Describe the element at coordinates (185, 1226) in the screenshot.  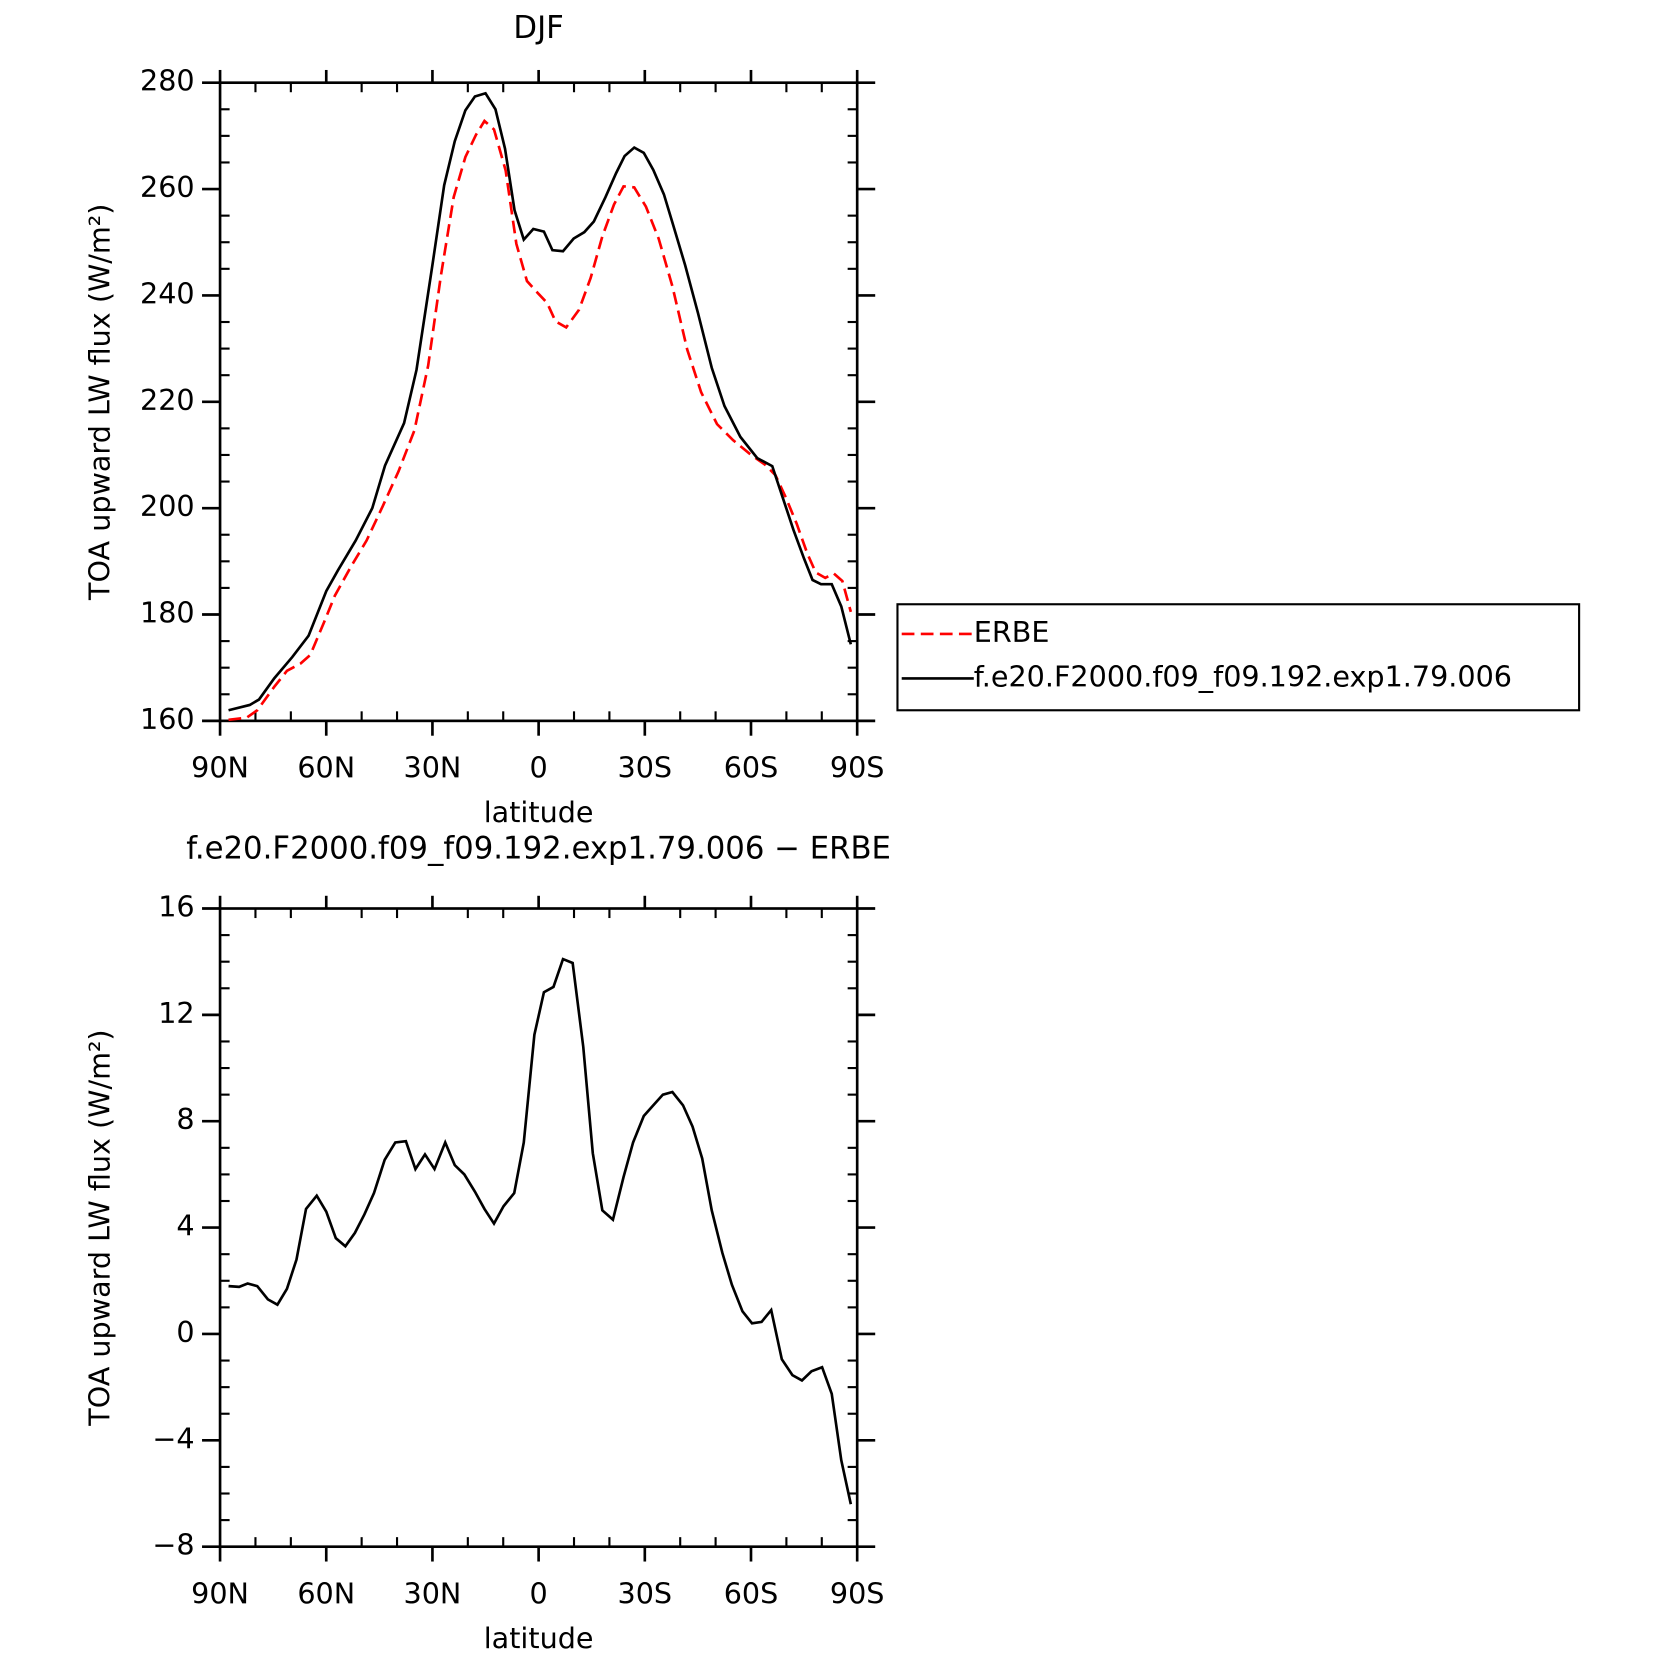
I see `y-tick-label: 4` at that location.